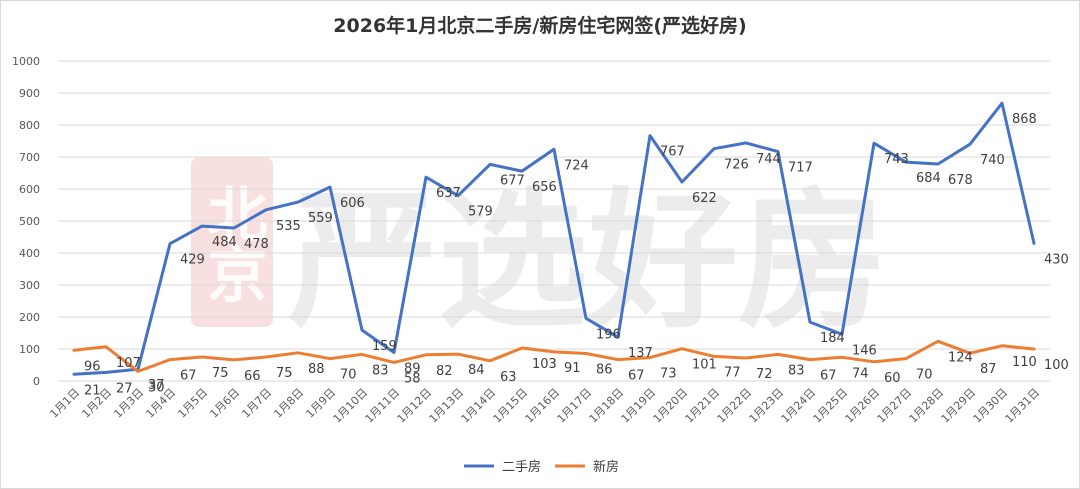 Image resolution: width=1080 pixels, height=489 pixels. I want to click on data-label-secondhand: 37, so click(156, 385).